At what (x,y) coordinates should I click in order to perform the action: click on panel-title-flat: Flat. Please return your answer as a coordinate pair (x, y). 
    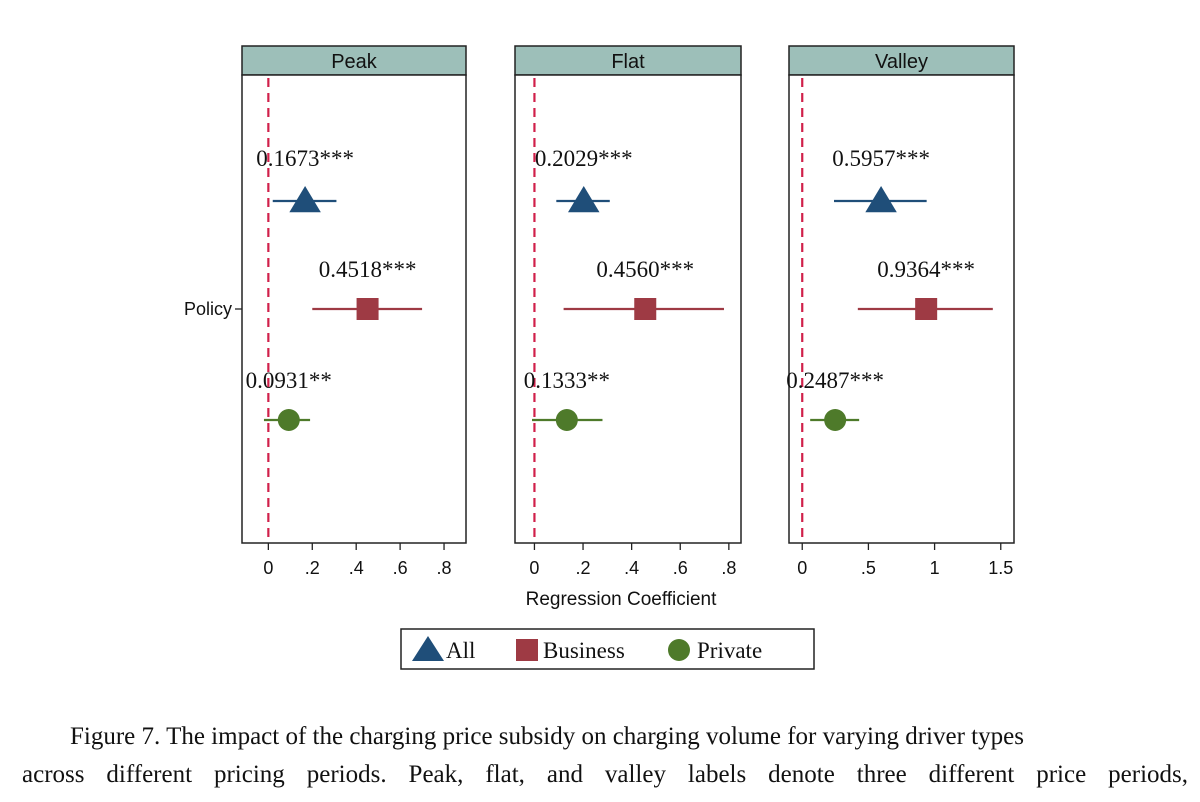
    Looking at the image, I should click on (628, 62).